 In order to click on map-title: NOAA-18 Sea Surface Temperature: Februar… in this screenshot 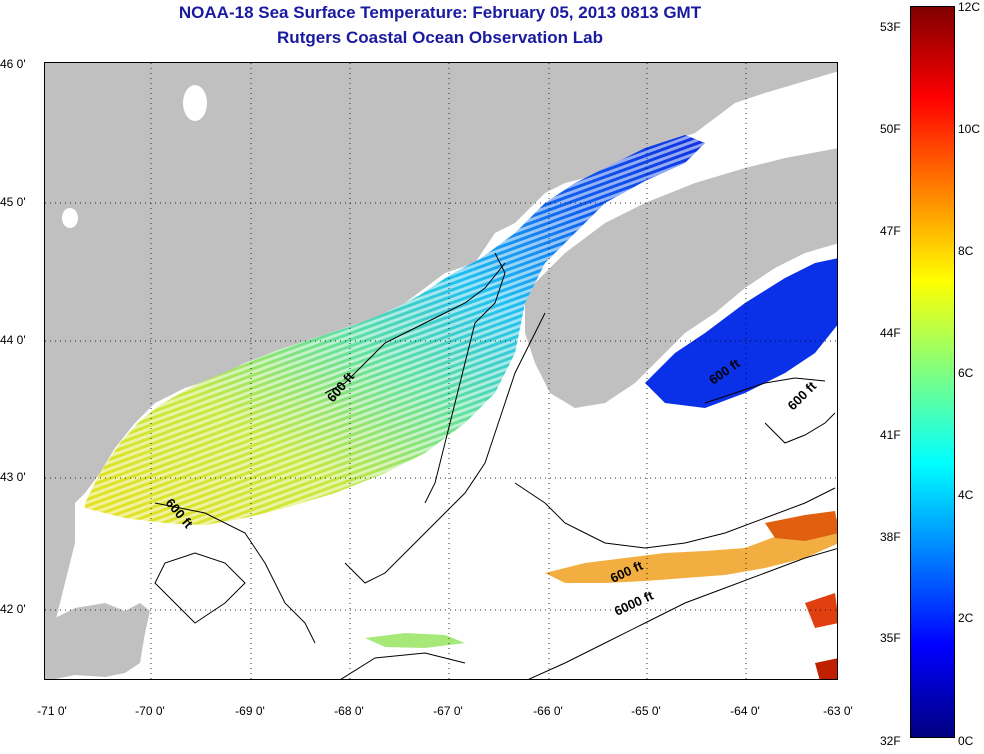, I will do `click(440, 12)`.